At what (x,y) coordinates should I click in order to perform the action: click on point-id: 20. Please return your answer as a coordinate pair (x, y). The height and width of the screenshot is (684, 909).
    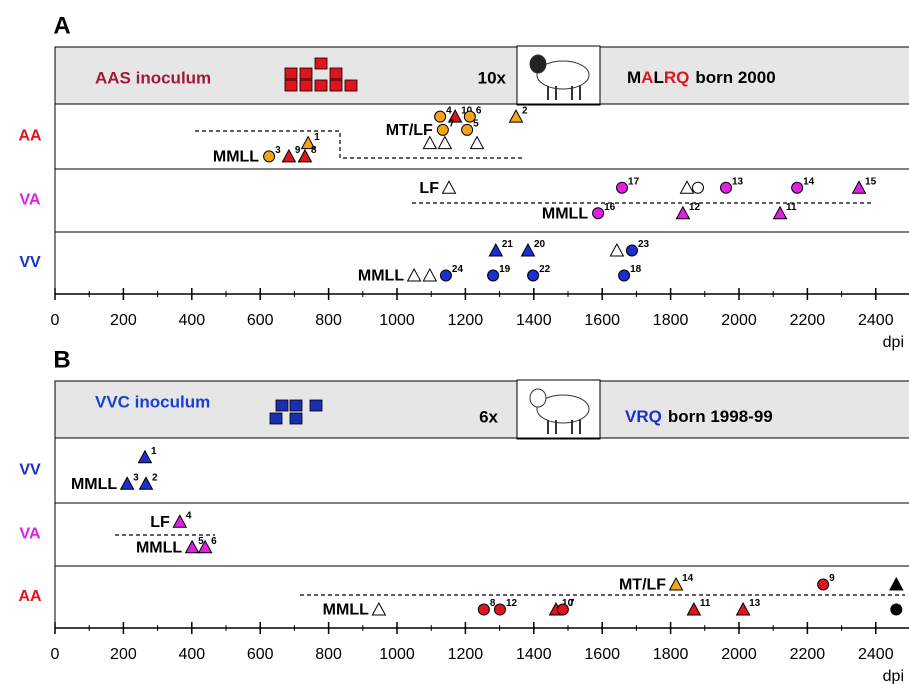
    Looking at the image, I should click on (540, 244).